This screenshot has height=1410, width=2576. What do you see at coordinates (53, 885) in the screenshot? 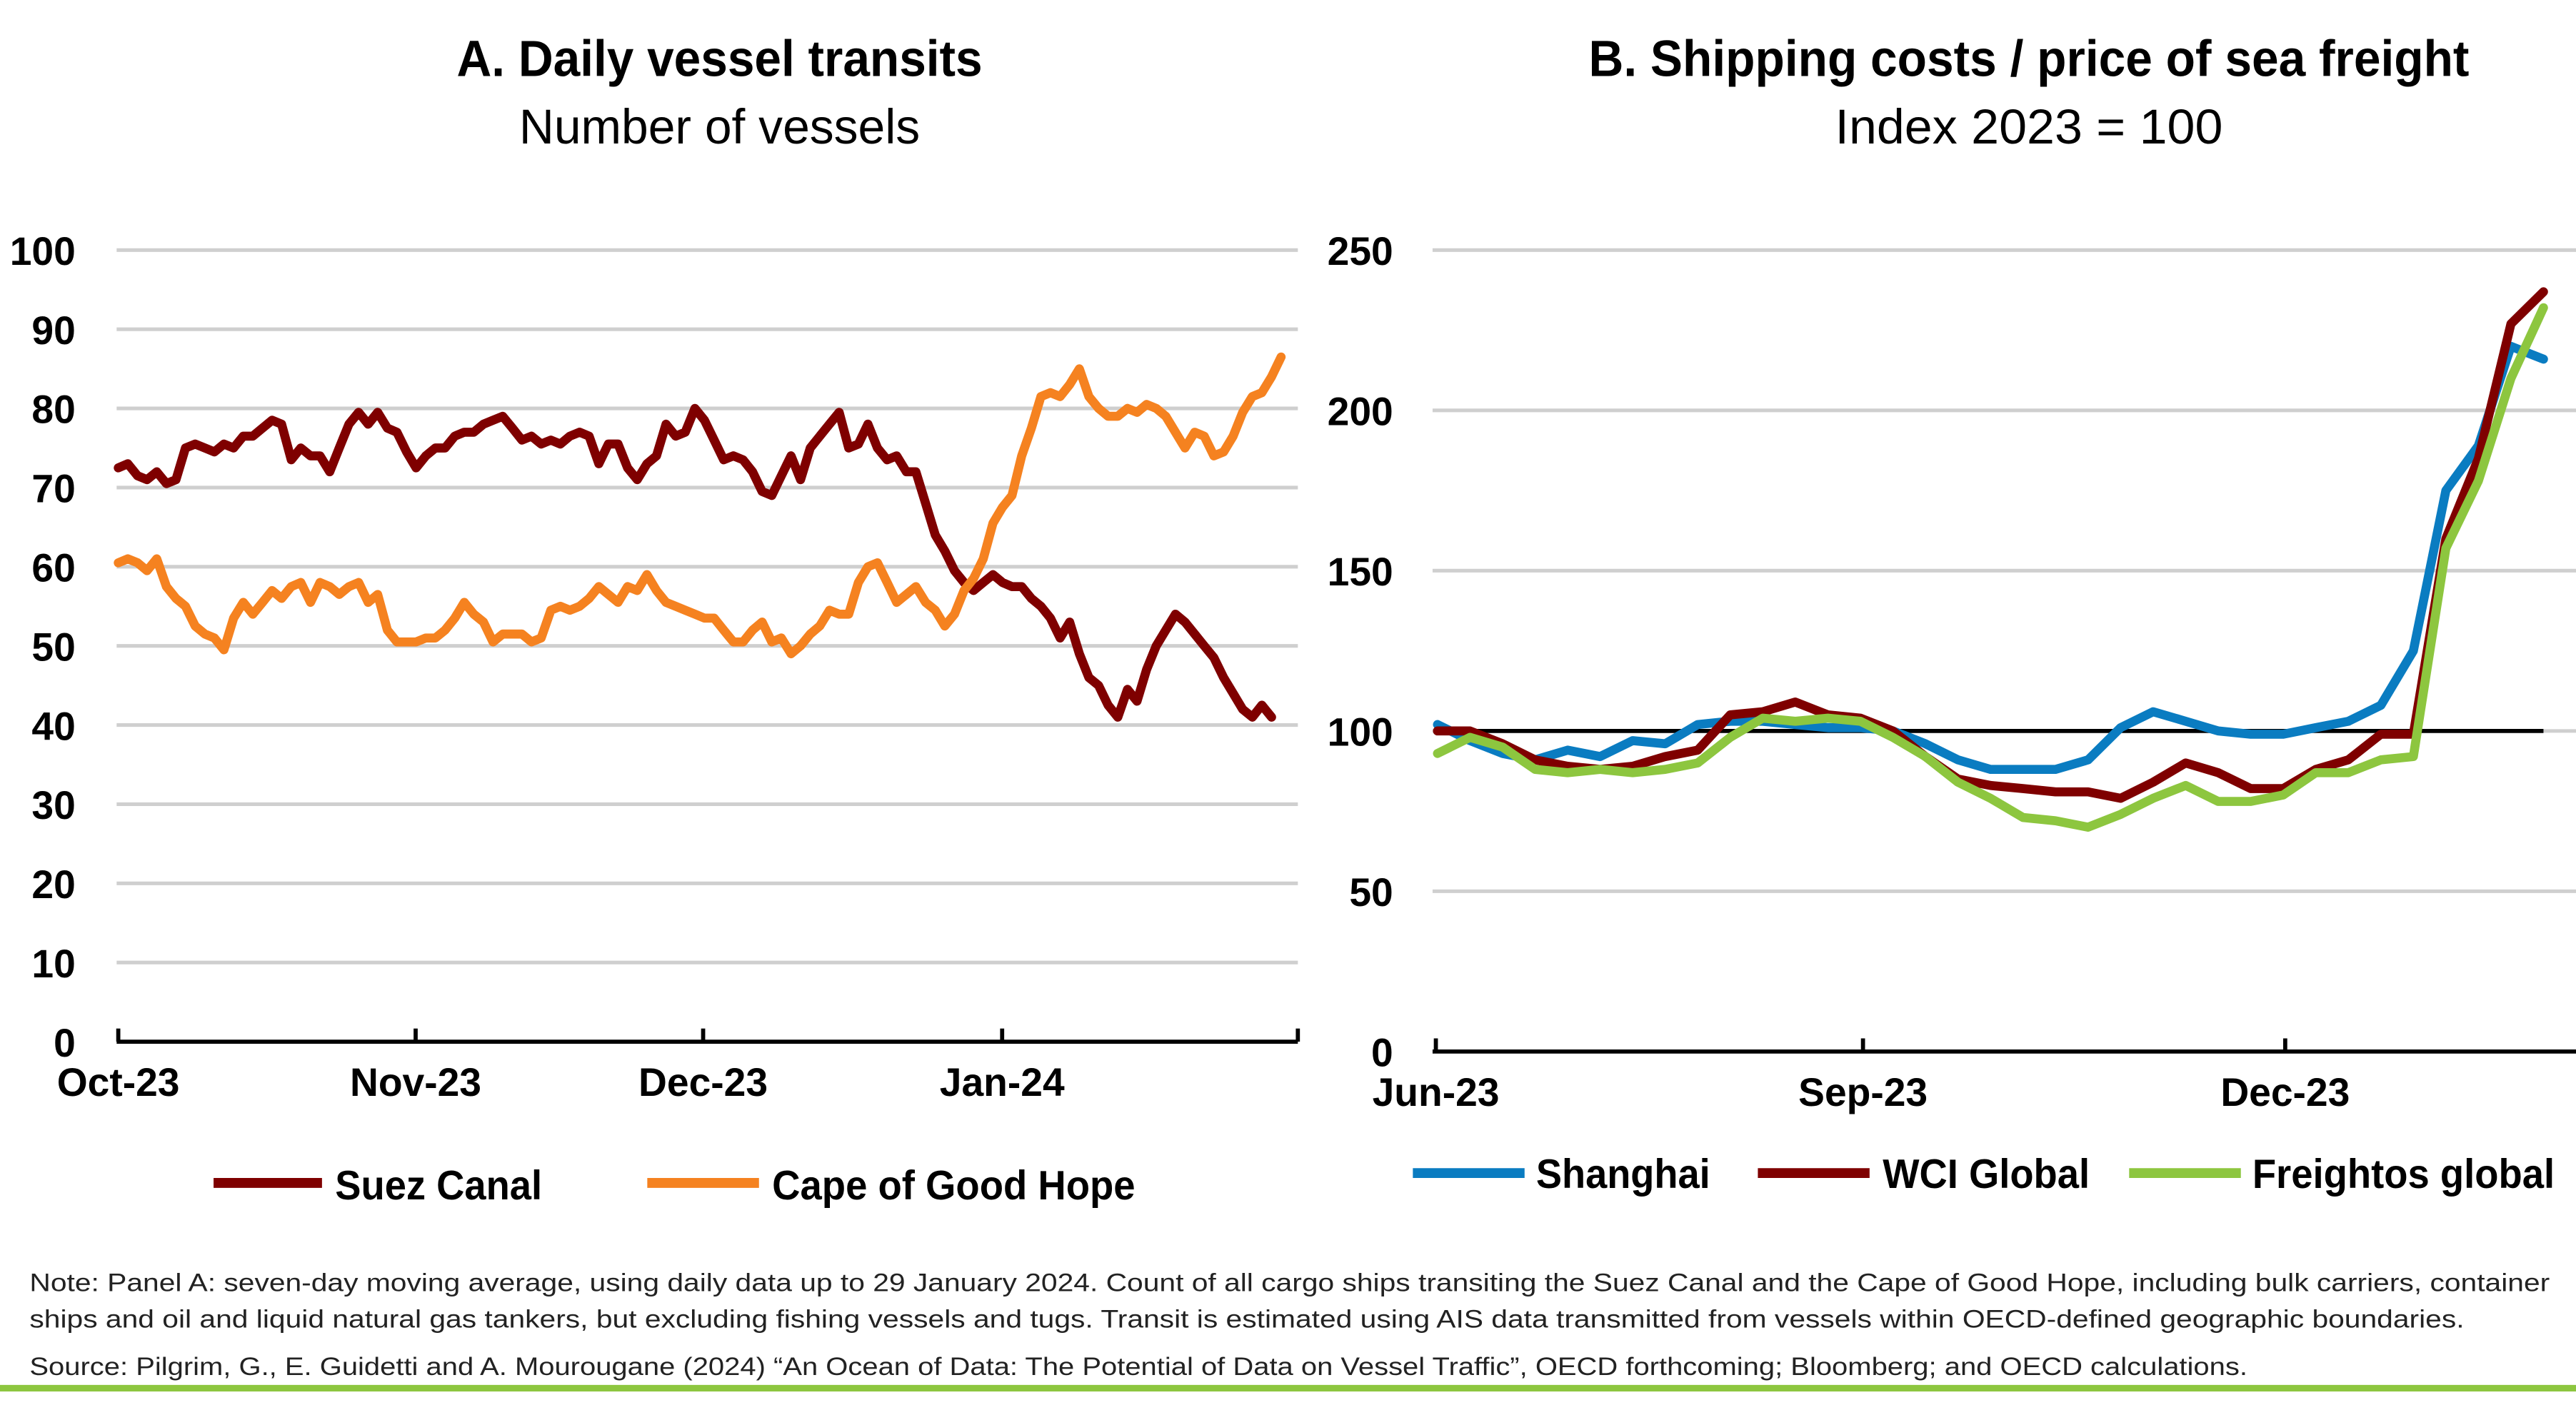
I see `y-tick-label: 20` at bounding box center [53, 885].